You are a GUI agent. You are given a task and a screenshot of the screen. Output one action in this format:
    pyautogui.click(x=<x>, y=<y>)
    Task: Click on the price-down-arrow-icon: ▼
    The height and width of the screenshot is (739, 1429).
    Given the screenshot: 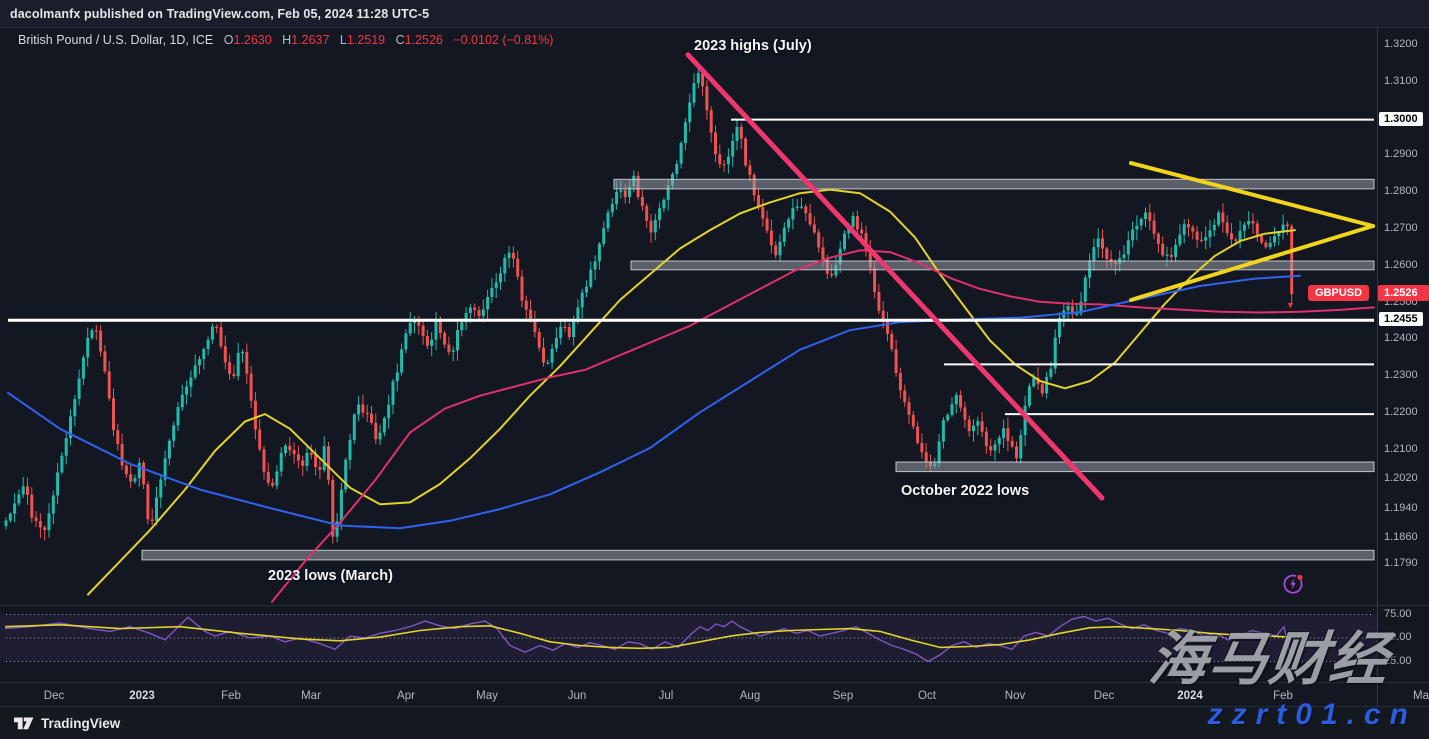 What is the action you would take?
    pyautogui.click(x=1290, y=305)
    